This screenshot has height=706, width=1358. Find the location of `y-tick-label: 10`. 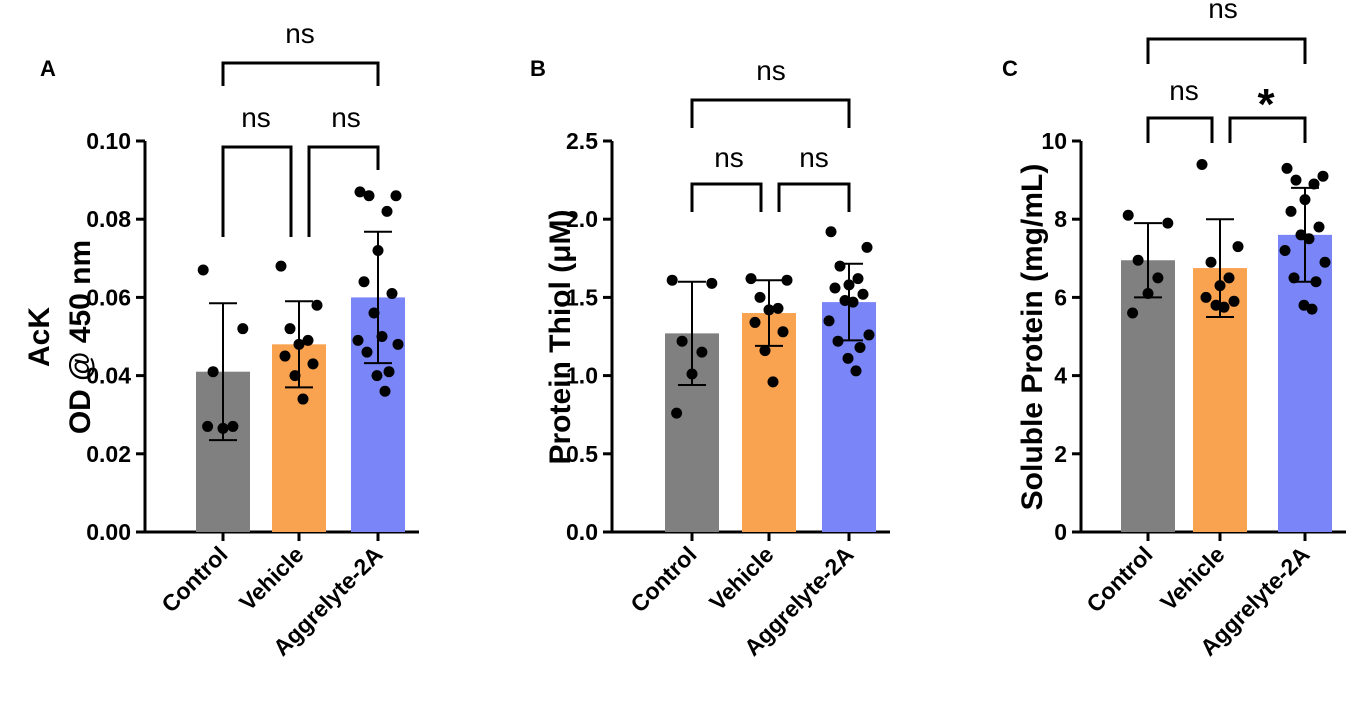

y-tick-label: 10 is located at coordinates (1054, 141).